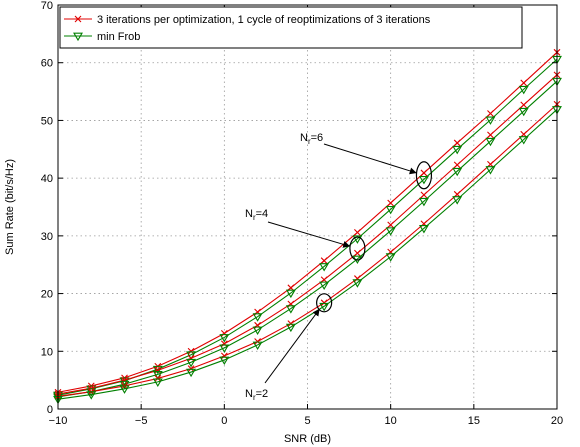 The height and width of the screenshot is (447, 580). What do you see at coordinates (141, 421) in the screenshot?
I see `x-tick-label: −5` at bounding box center [141, 421].